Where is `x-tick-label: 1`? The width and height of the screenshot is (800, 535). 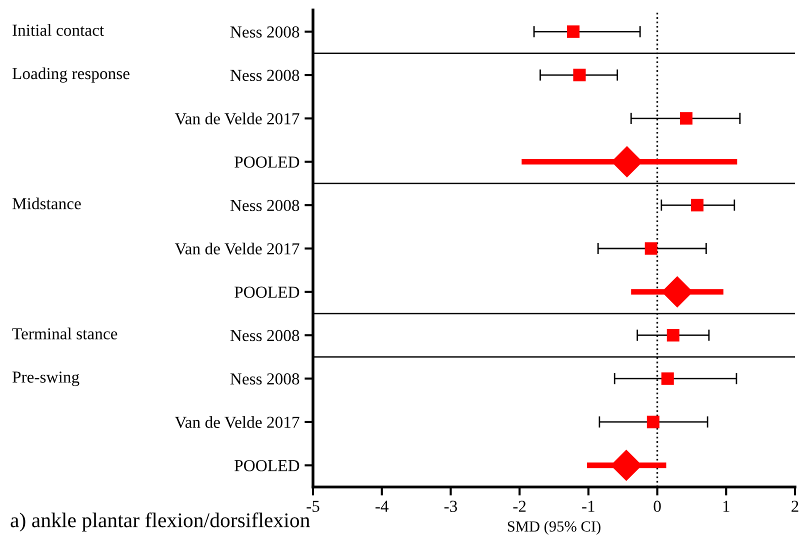
x-tick-label: 1 is located at coordinates (726, 506).